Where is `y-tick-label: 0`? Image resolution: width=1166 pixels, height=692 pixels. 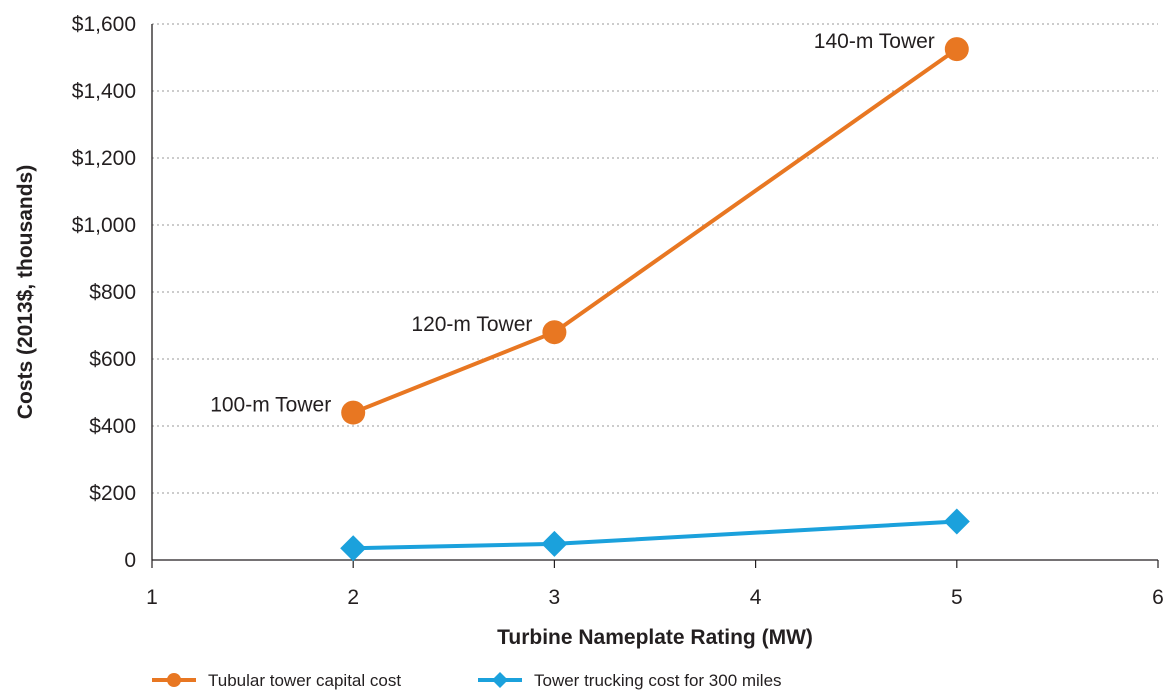
y-tick-label: 0 is located at coordinates (130, 560).